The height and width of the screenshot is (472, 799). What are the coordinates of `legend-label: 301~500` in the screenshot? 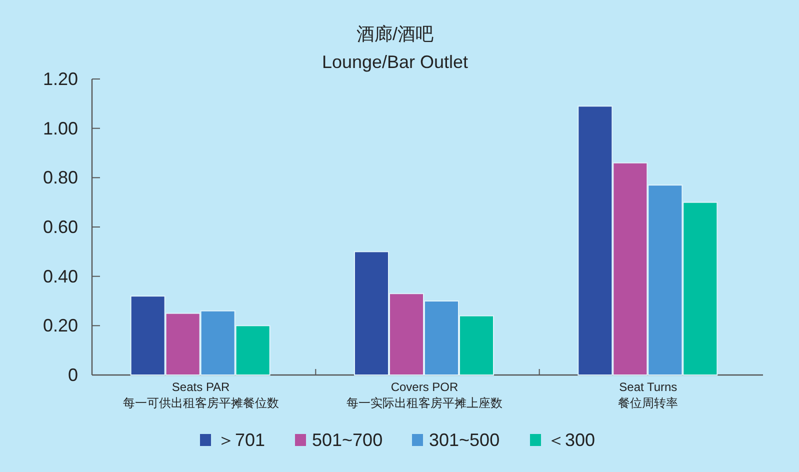 It's located at (464, 440).